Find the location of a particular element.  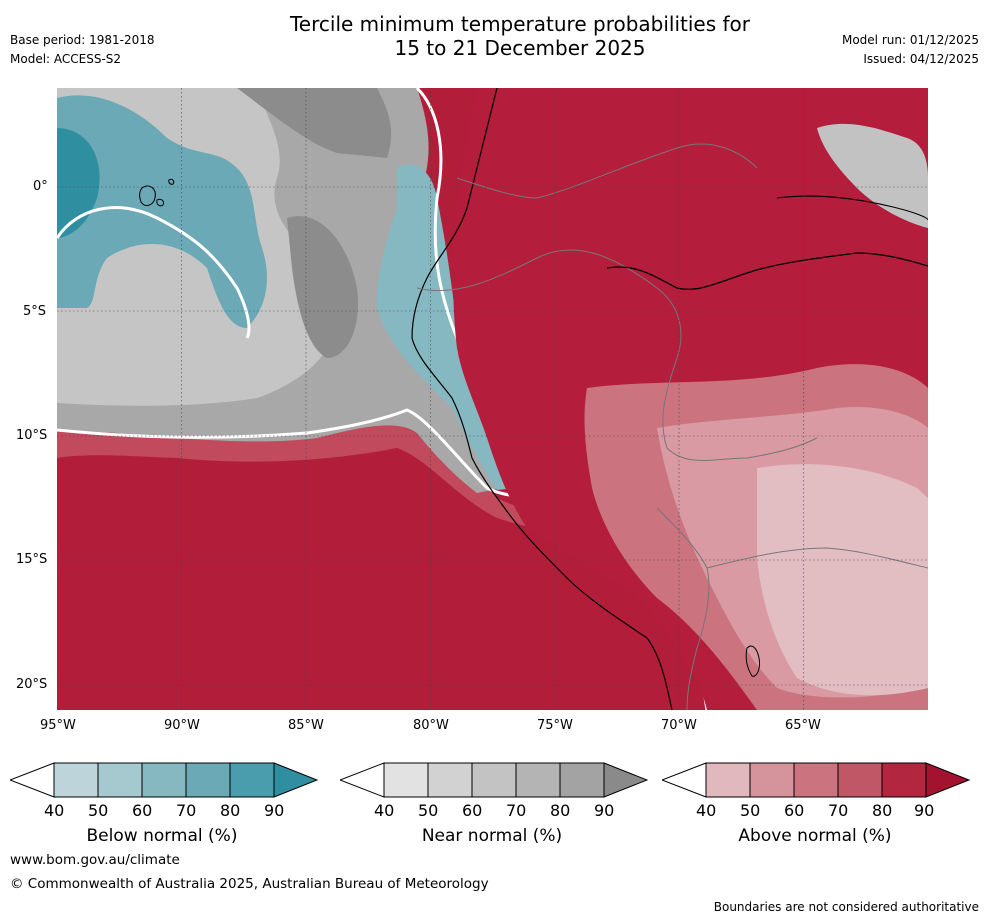

category-boundary-south is located at coordinates (302, 454).